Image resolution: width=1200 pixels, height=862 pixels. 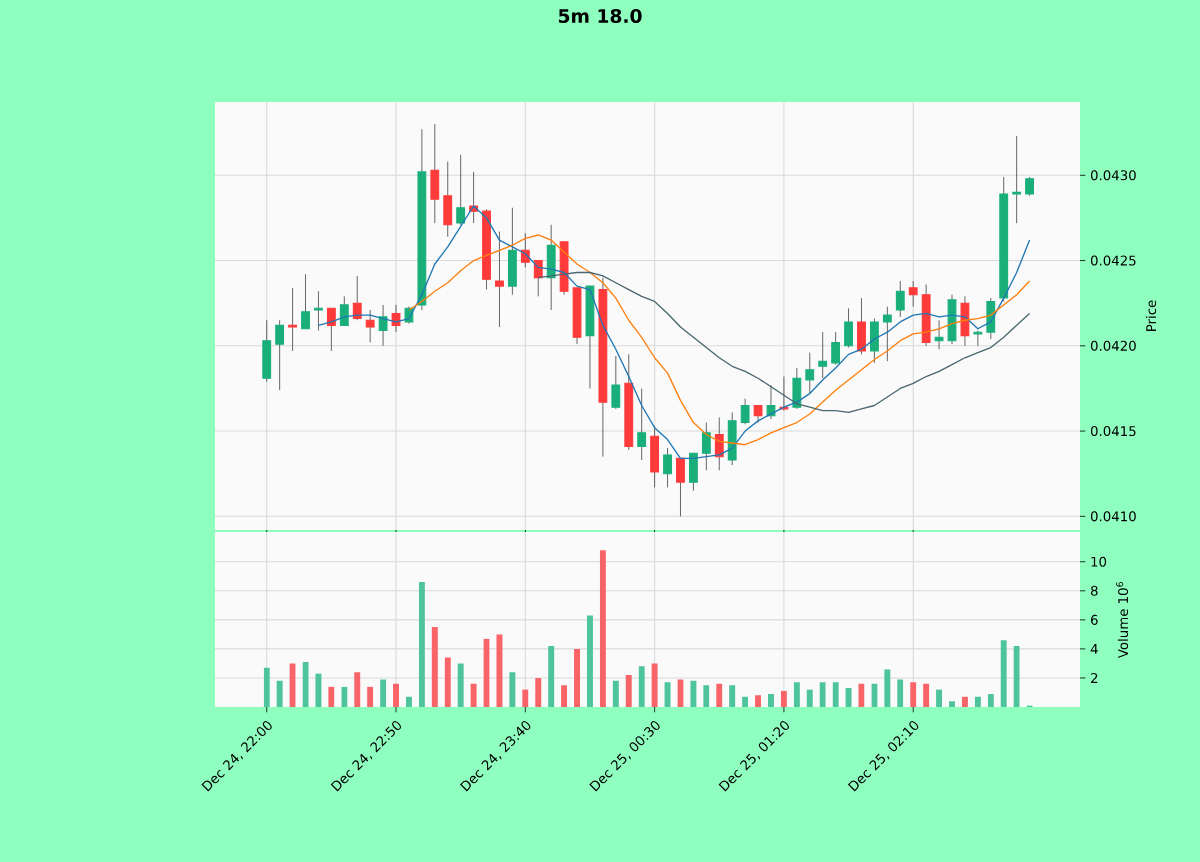 What do you see at coordinates (1094, 677) in the screenshot?
I see `y-tick-label: 2` at bounding box center [1094, 677].